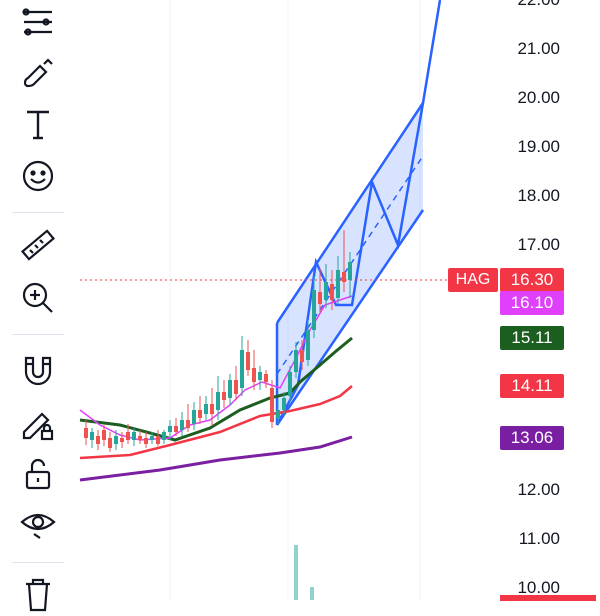  Describe the element at coordinates (538, 195) in the screenshot. I see `tick-label: 18.00` at that location.